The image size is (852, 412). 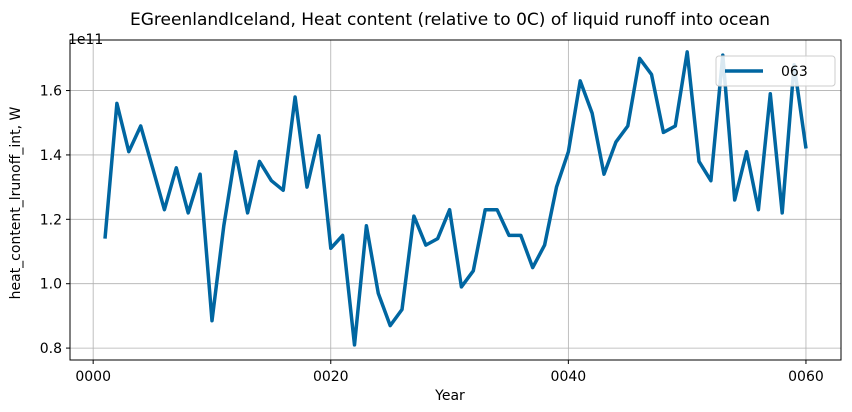 I want to click on x-tick-label: 0020, so click(x=331, y=377).